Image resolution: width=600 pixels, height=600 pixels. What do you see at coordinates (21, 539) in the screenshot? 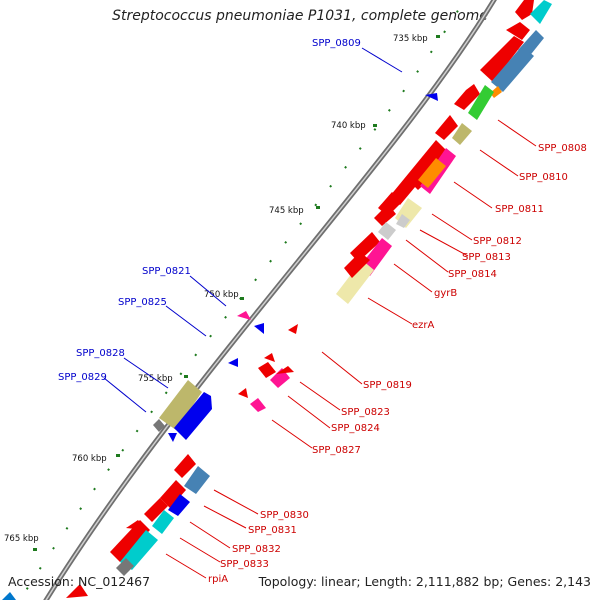
I see `tick-label: 765 kbp` at bounding box center [21, 539].